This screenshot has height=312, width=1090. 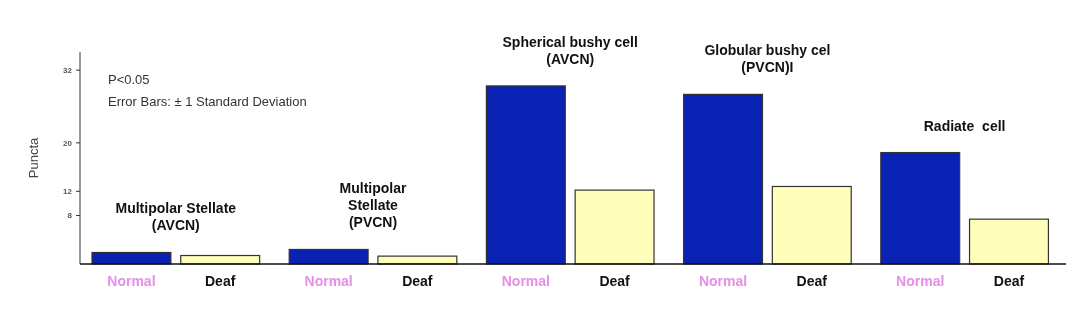 What do you see at coordinates (129, 79) in the screenshot?
I see `annotation: P<0.05` at bounding box center [129, 79].